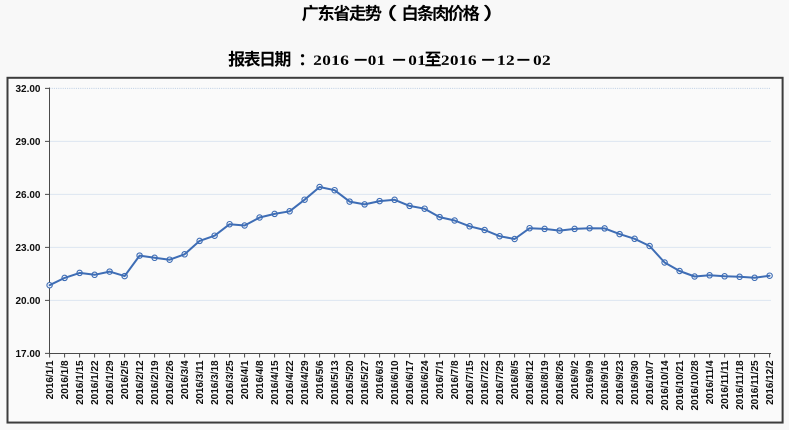 The width and height of the screenshot is (789, 430). I want to click on svg-text: 2016/1/1, so click(50, 379).